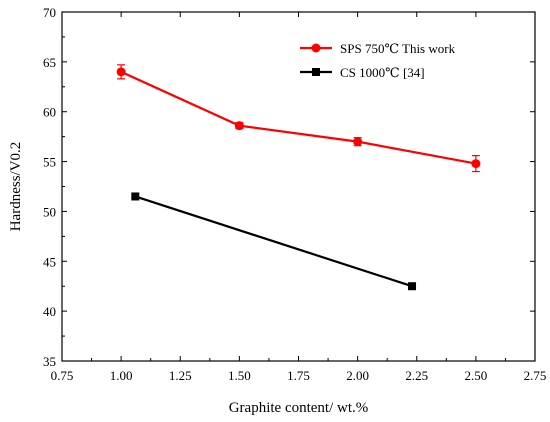  Describe the element at coordinates (49, 211) in the screenshot. I see `y-tick-label: 50` at that location.